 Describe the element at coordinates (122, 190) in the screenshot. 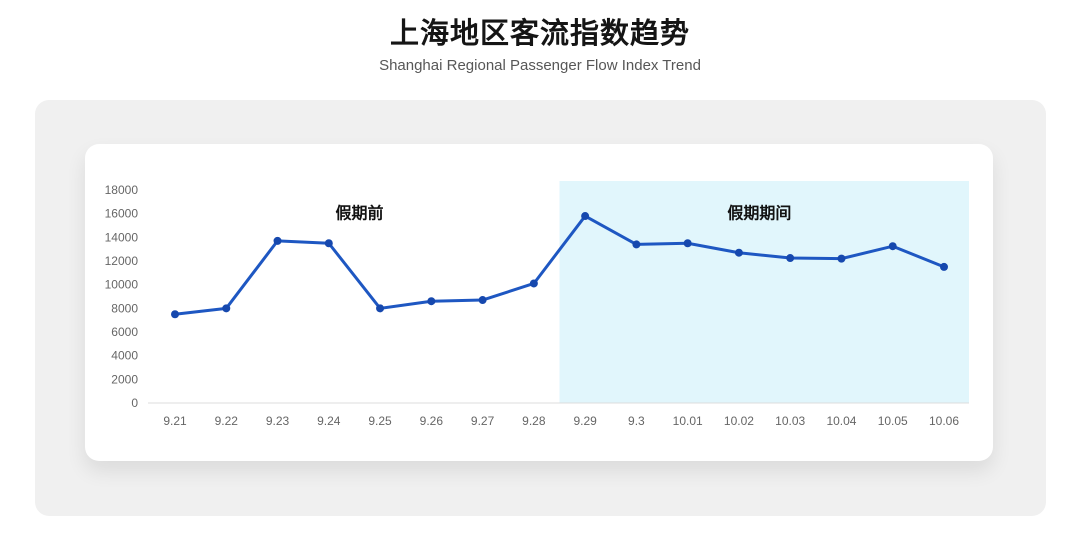

I see `y-axis-tick-label: 18000` at that location.